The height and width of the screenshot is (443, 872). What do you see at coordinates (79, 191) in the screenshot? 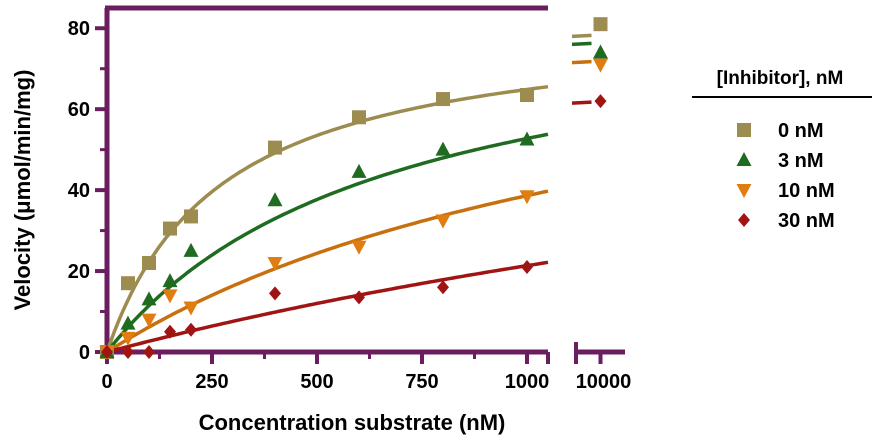
I see `y-tick-label: 40` at bounding box center [79, 191].